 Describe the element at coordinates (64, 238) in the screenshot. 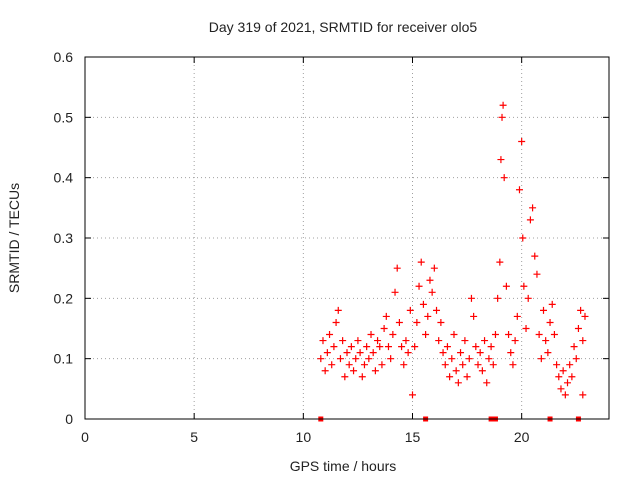

I see `y-tick-label: 0.3` at that location.